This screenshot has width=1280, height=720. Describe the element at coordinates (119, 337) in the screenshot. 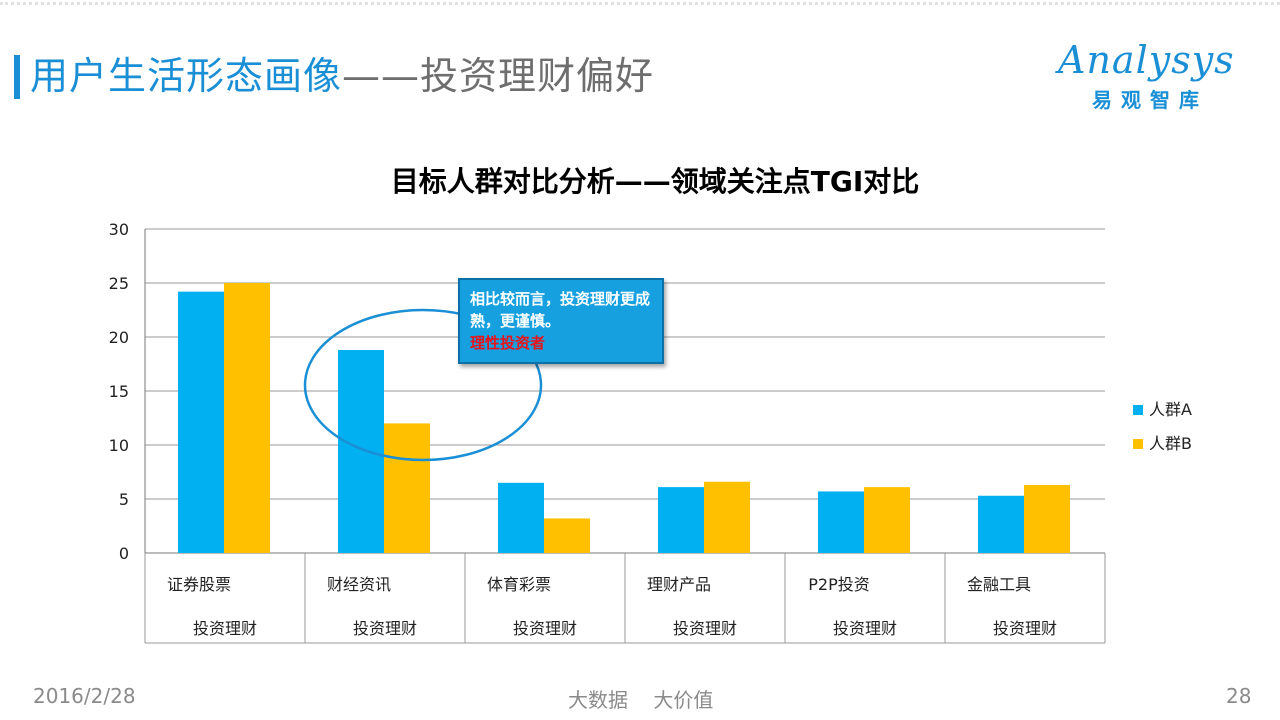

I see `y-tick-label: 20` at that location.